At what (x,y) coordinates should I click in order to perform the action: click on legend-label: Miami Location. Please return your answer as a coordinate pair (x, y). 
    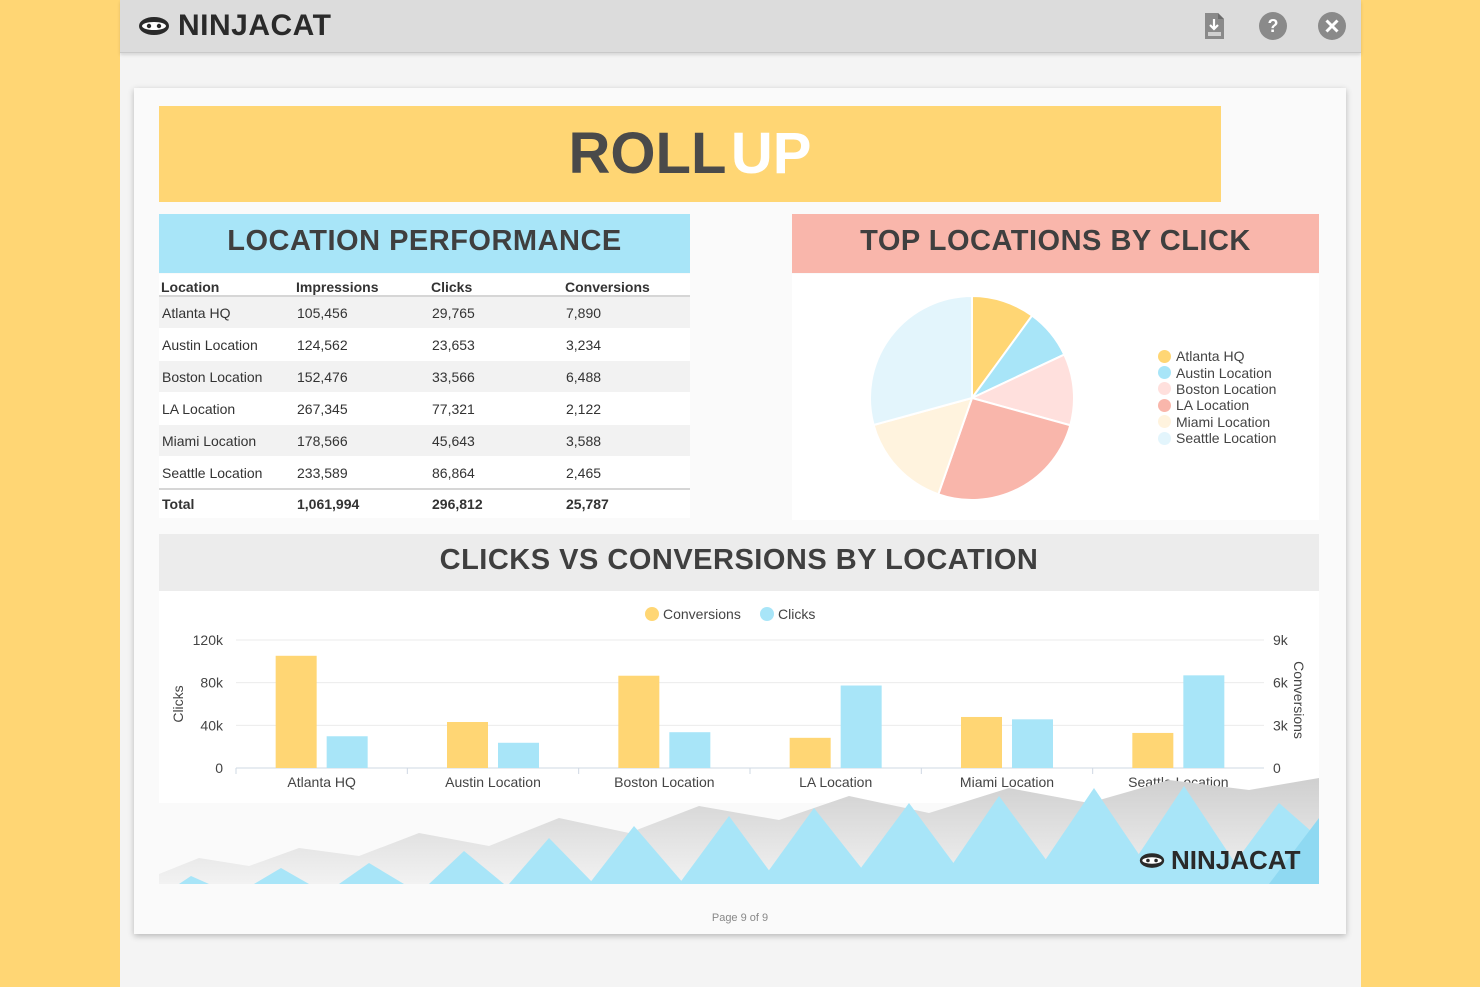
    Looking at the image, I should click on (1223, 421).